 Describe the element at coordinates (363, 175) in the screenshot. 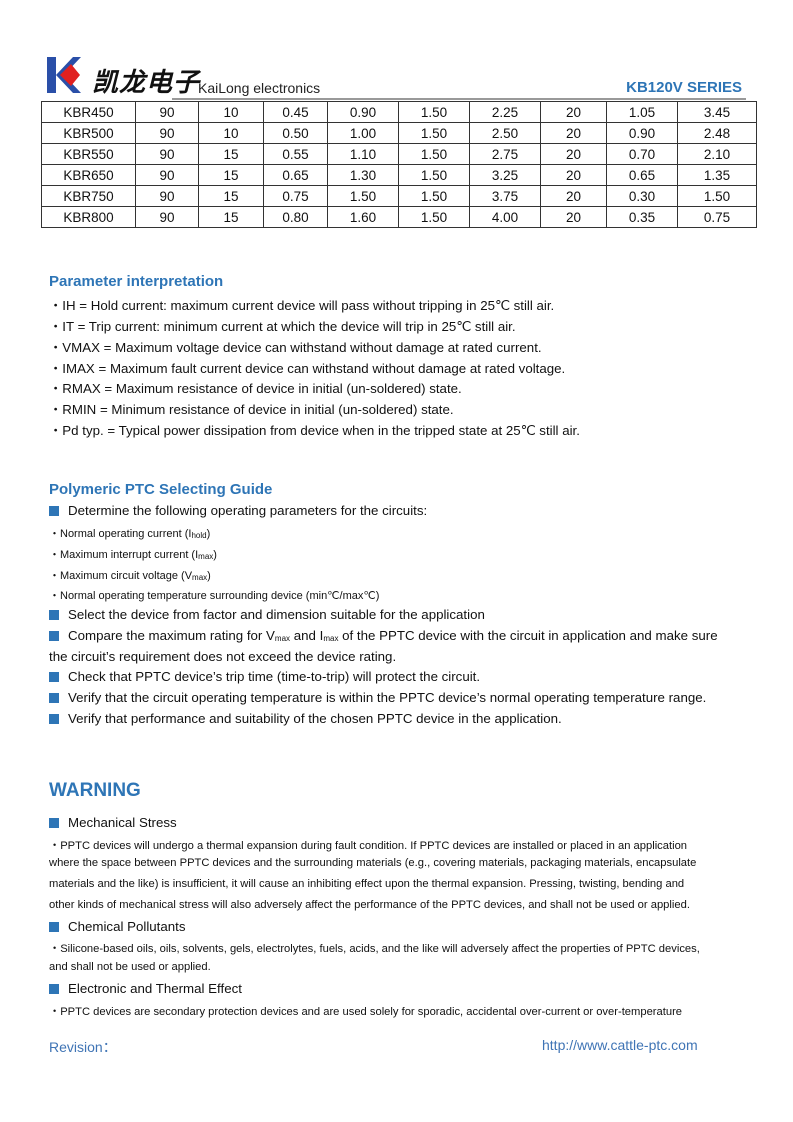

I see `table-cell: 1.30` at that location.